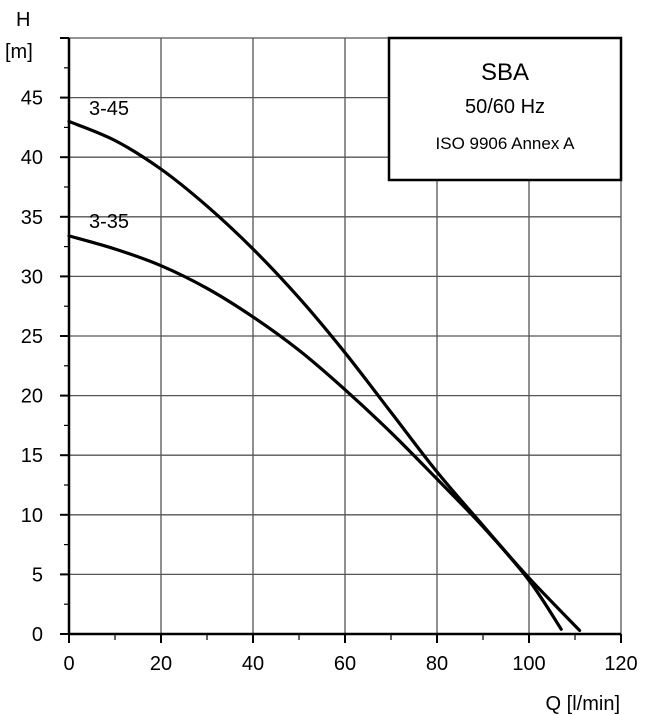 The image size is (645, 715). I want to click on y-tick-label: 45, so click(32, 99).